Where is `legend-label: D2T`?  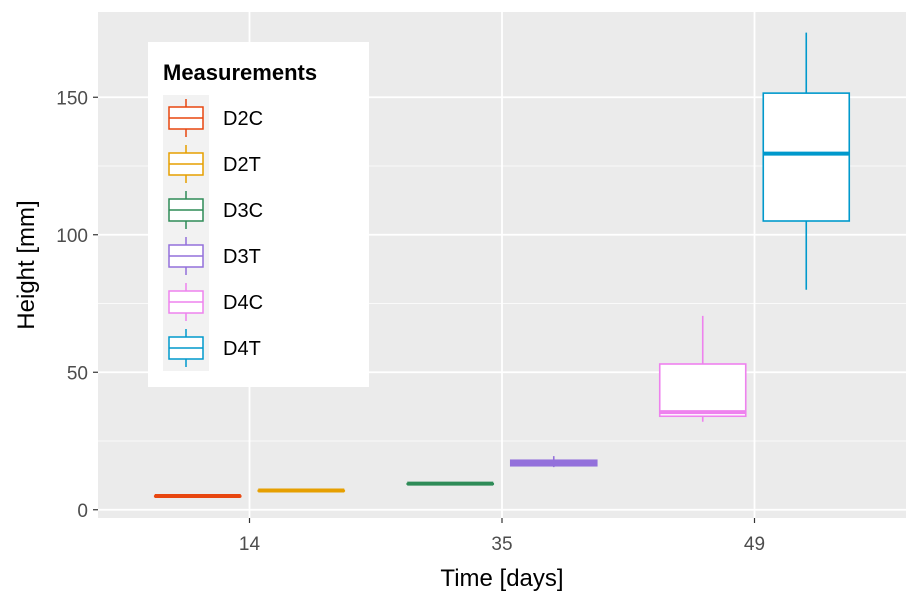
legend-label: D2T is located at coordinates (242, 165).